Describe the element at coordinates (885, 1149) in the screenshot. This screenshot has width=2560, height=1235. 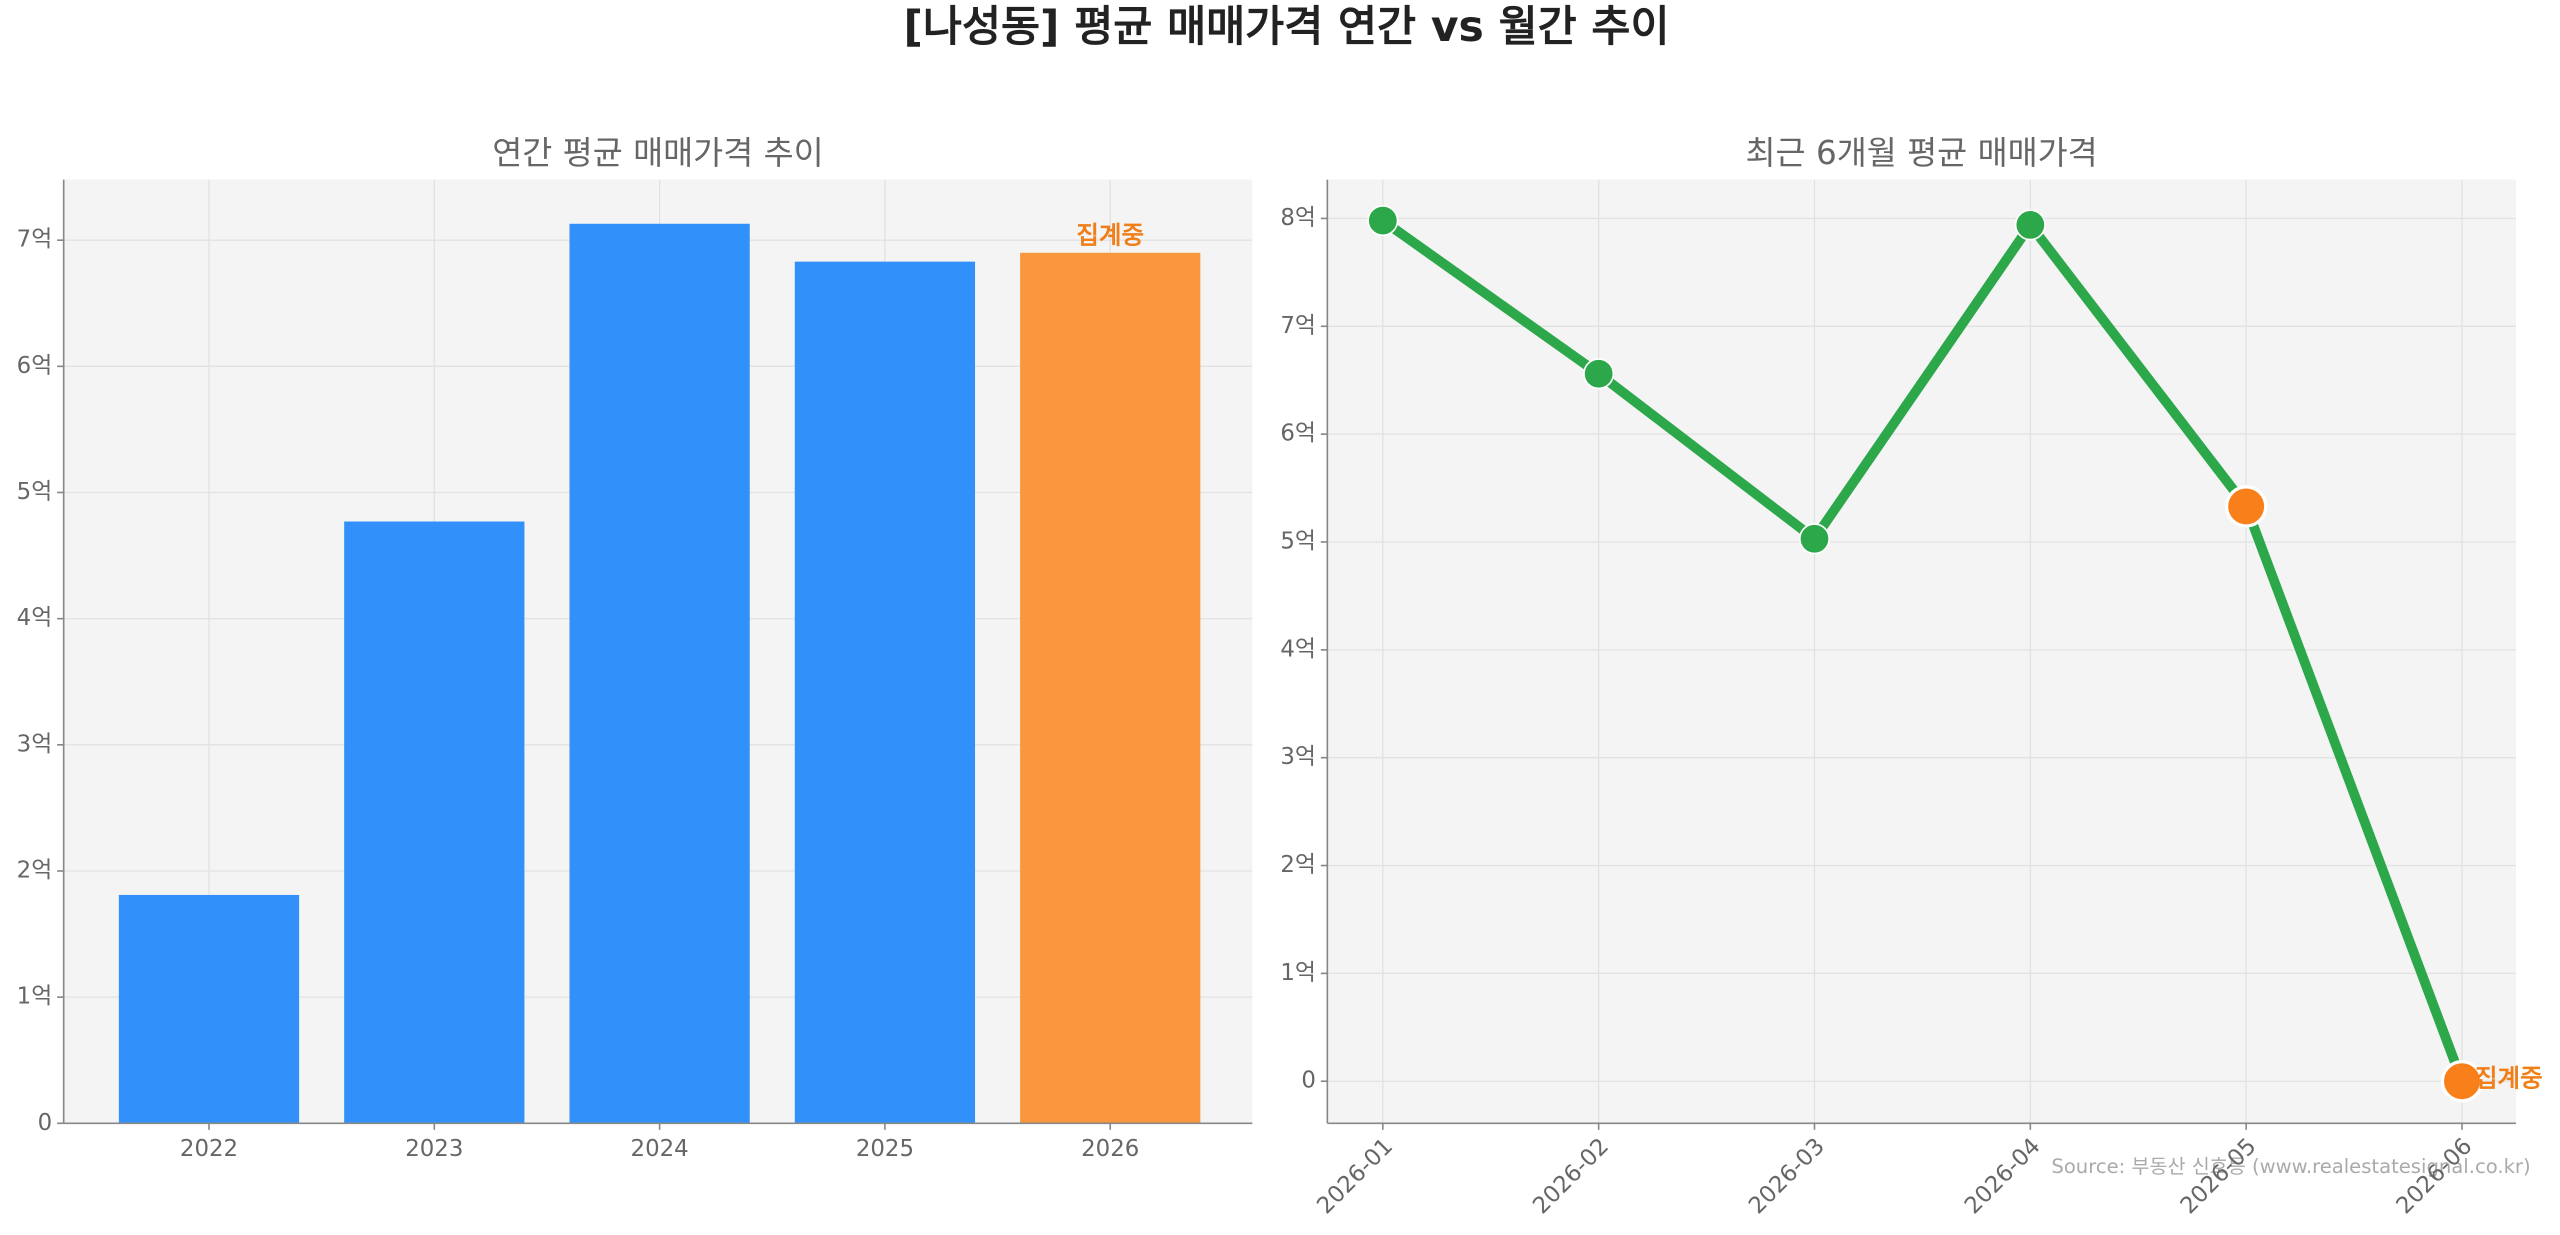
I see `x-tick-label: 2025` at that location.